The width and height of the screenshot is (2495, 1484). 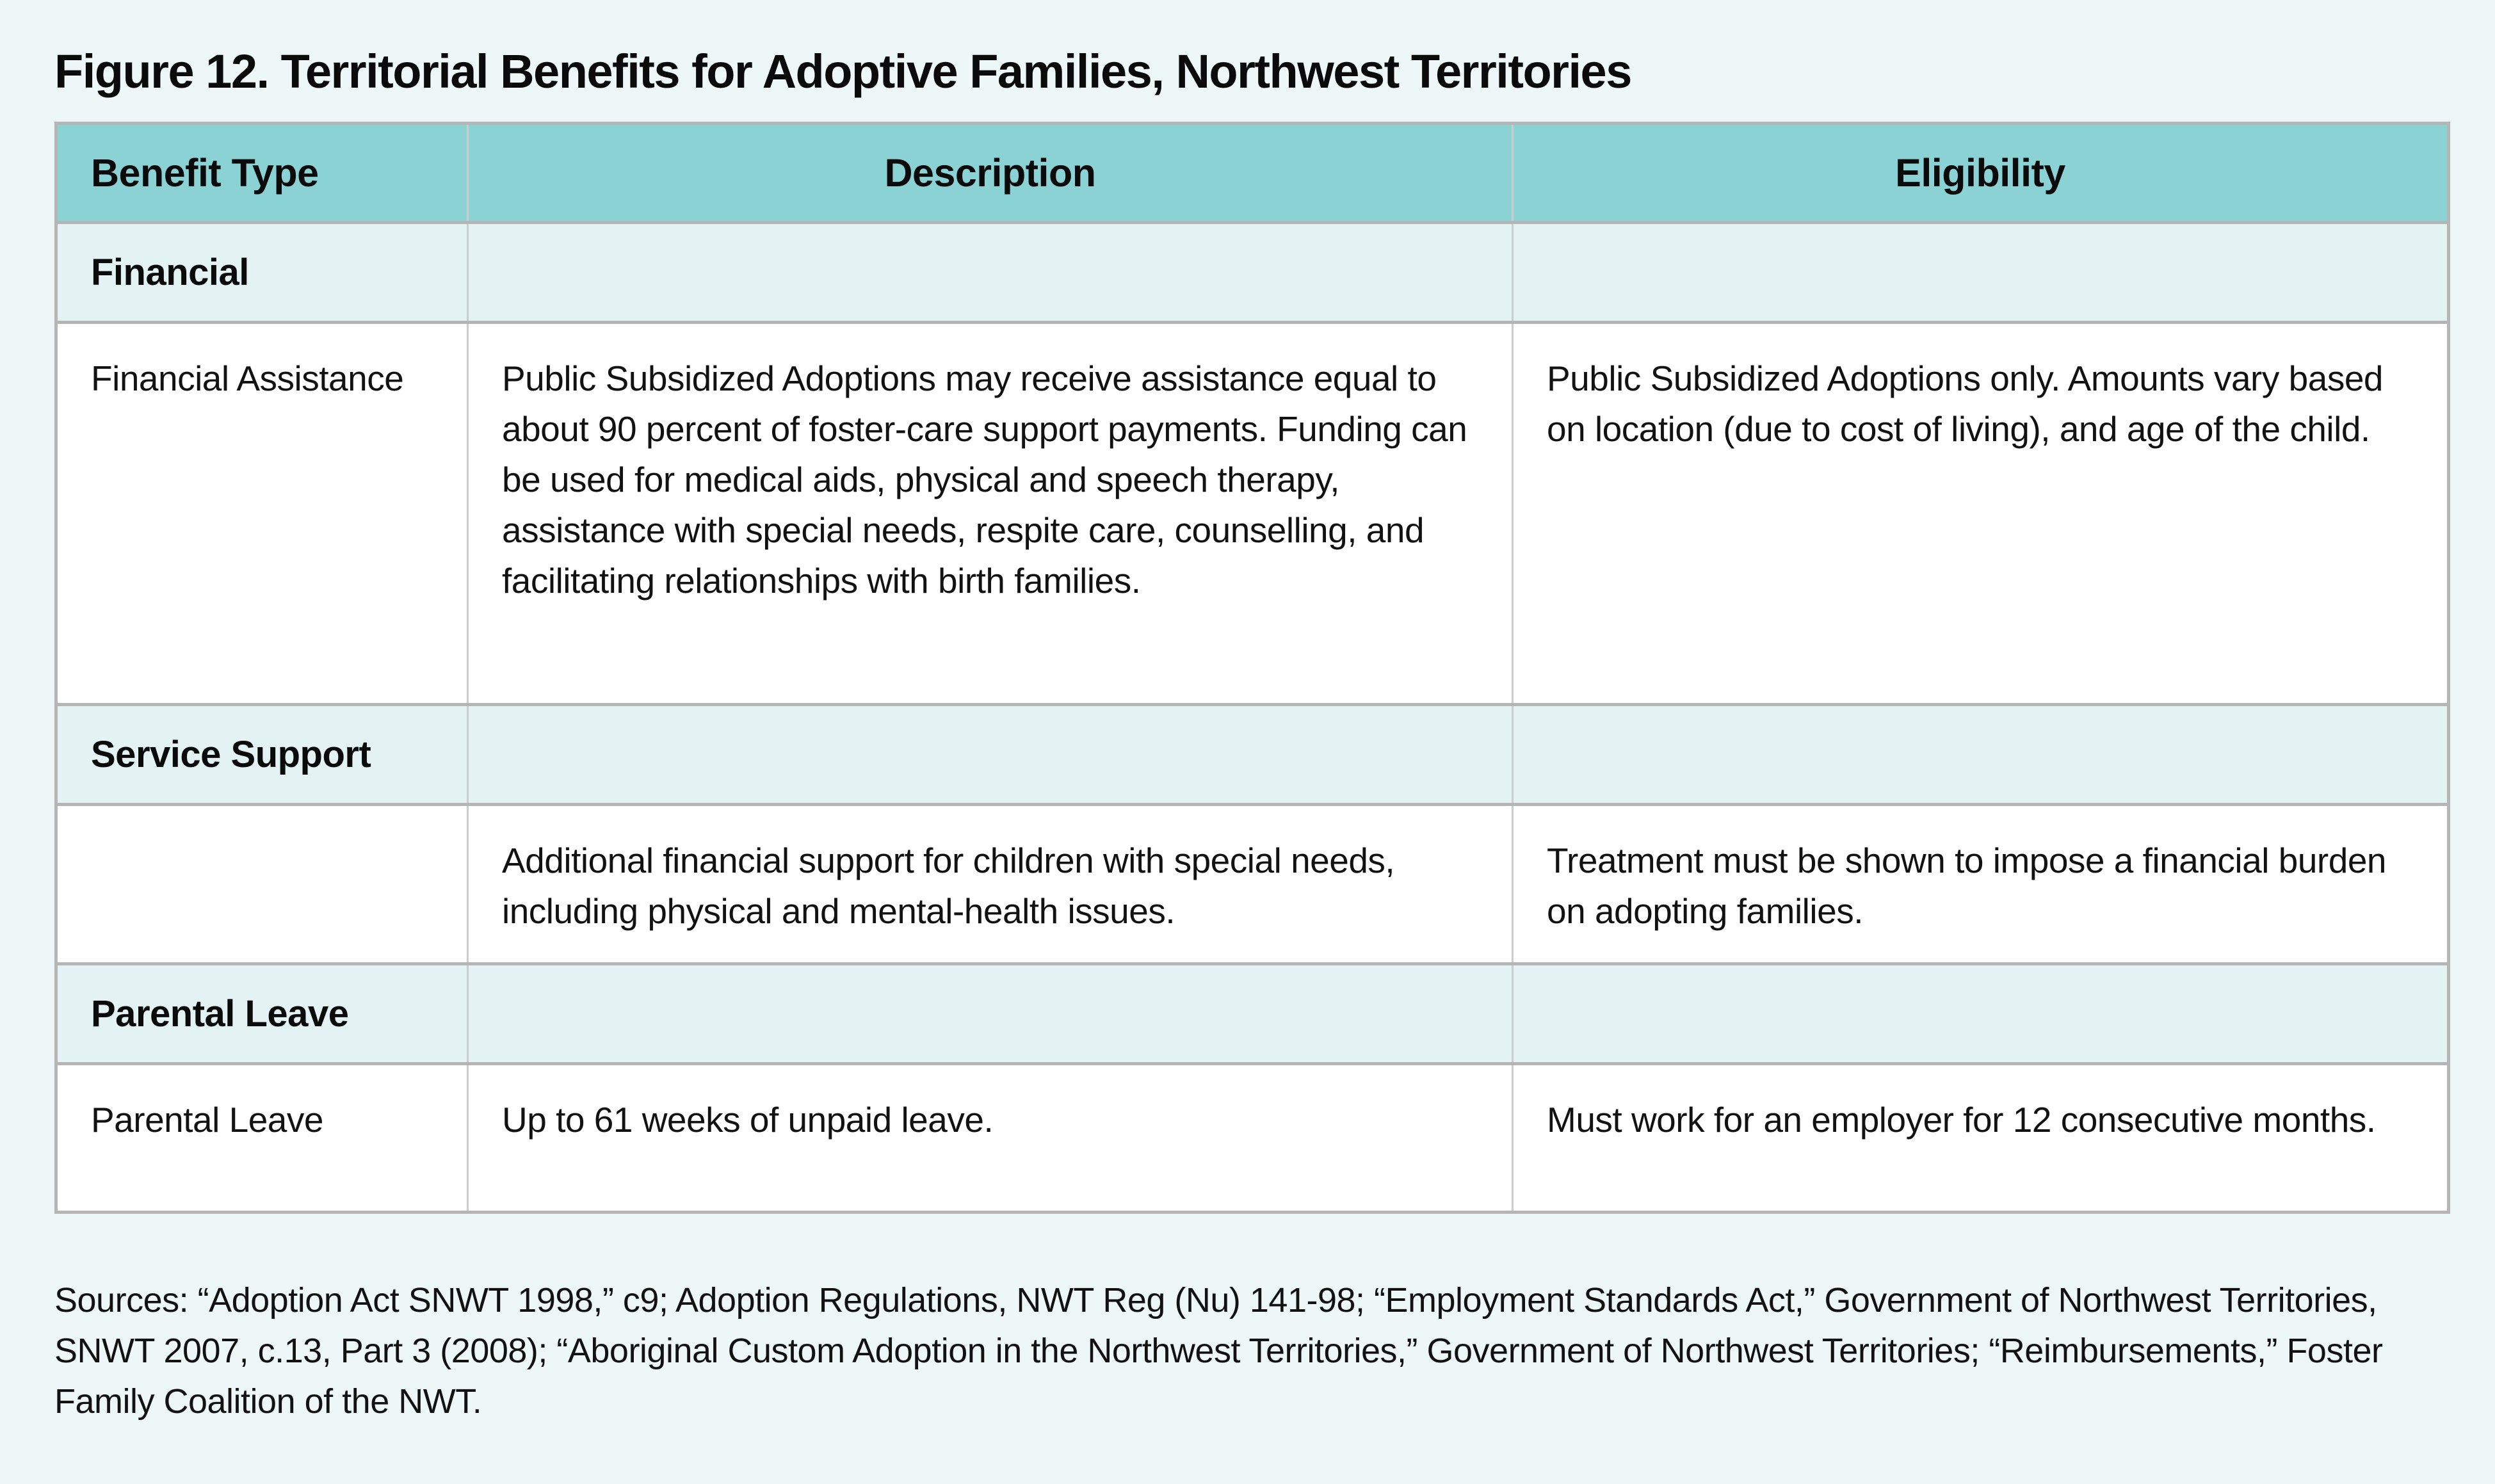 I want to click on benefit-type-cell, so click(x=262, y=884).